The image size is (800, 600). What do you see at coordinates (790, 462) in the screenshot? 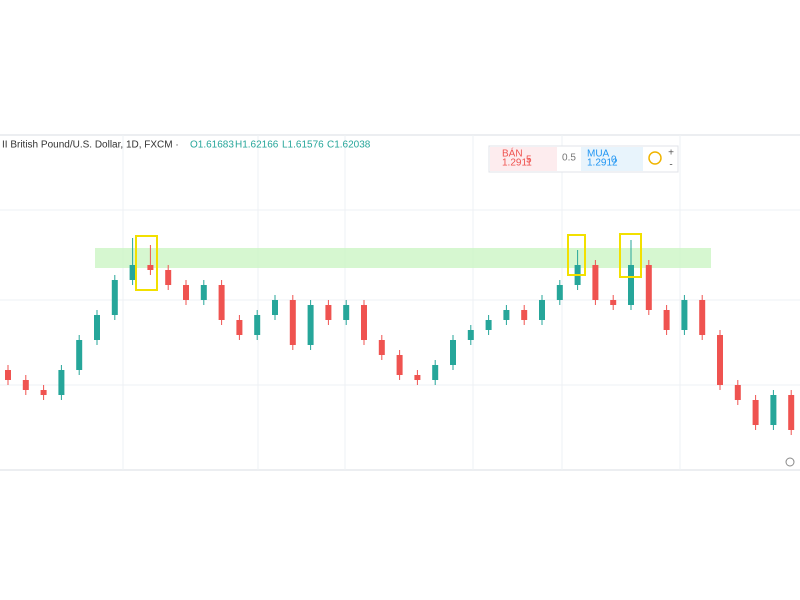
I see `settings-icon` at bounding box center [790, 462].